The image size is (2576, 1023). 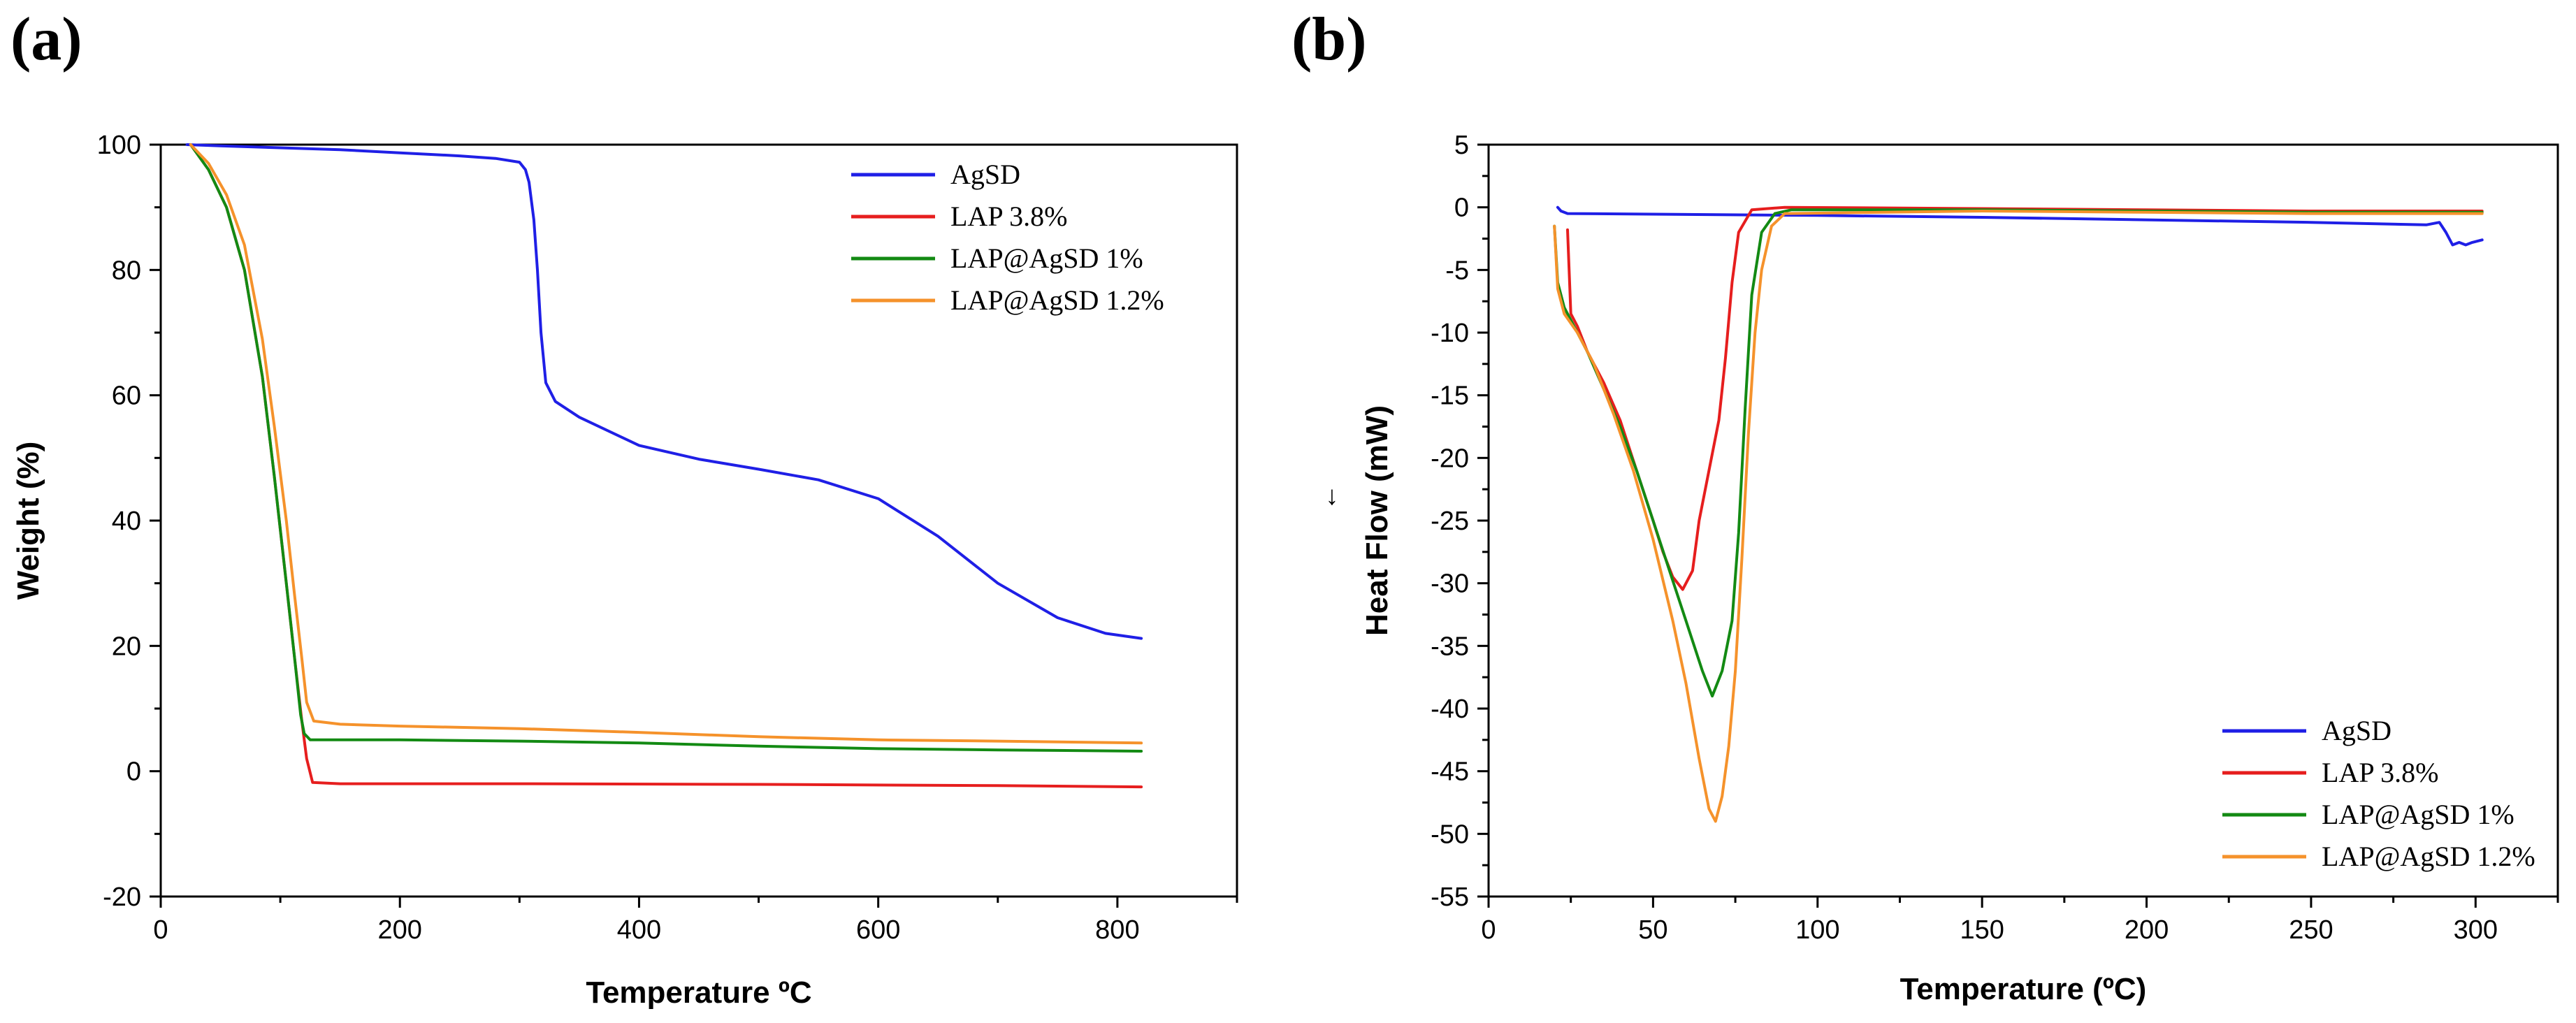 What do you see at coordinates (639, 930) in the screenshot?
I see `panel-a-x-tick-label: 400` at bounding box center [639, 930].